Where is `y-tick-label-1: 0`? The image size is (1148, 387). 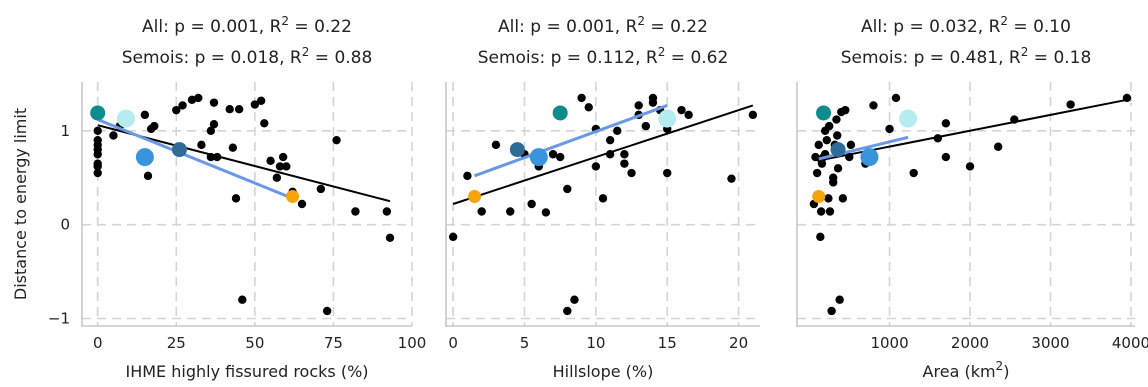 y-tick-label-1: 0 is located at coordinates (65, 225).